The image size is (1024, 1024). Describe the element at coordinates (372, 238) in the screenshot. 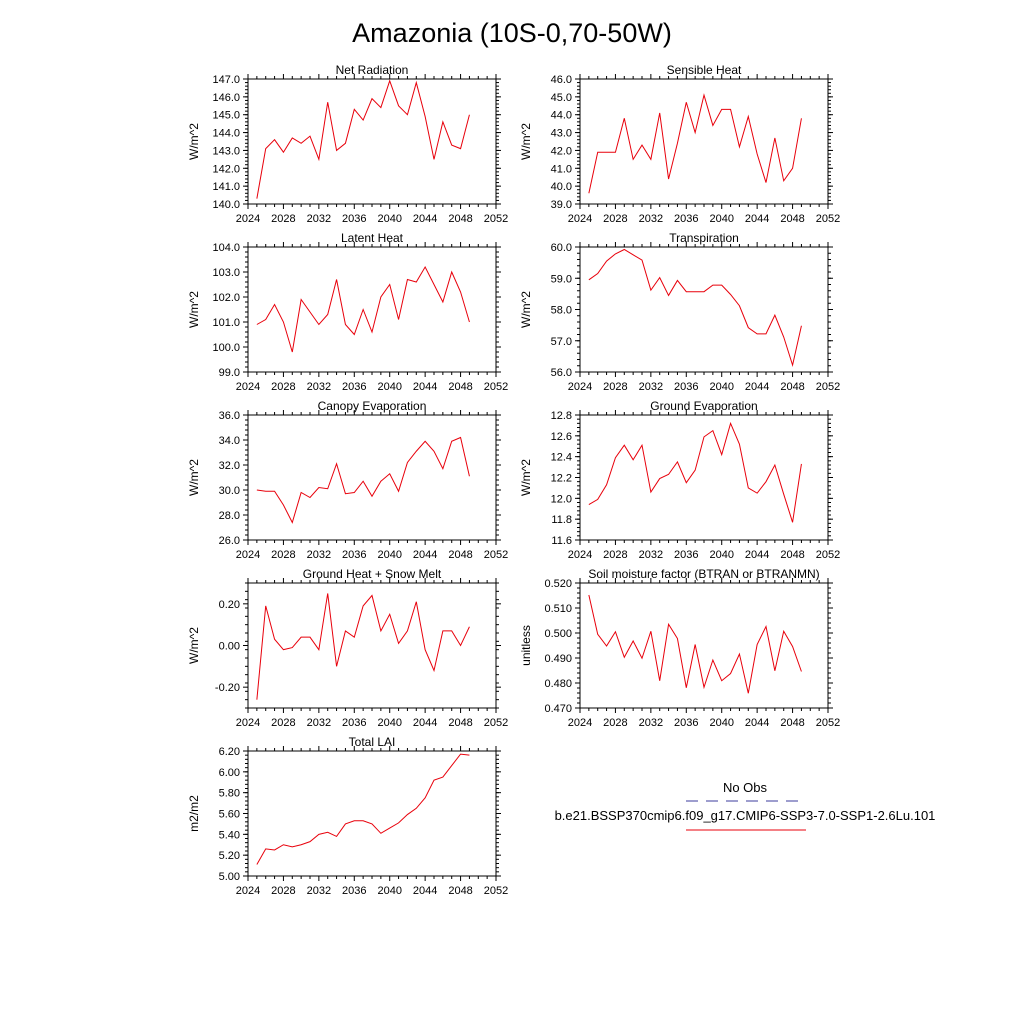

I see `panel-title: Latent Heat` at that location.